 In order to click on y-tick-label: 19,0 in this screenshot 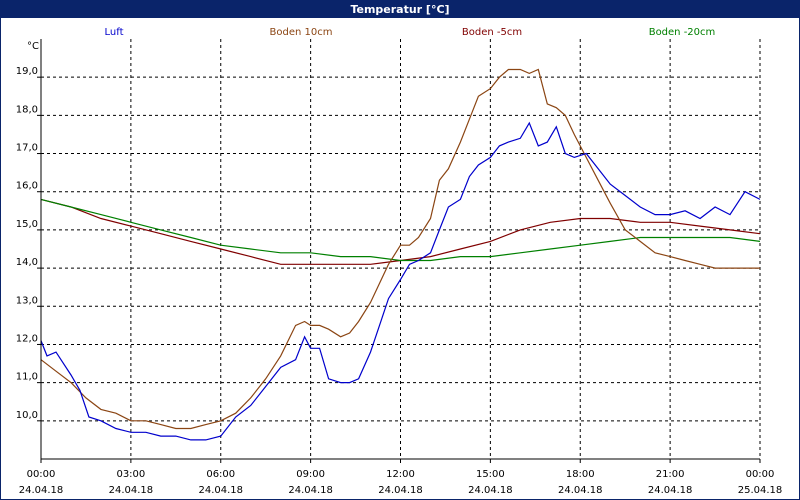, I will do `click(27, 71)`.